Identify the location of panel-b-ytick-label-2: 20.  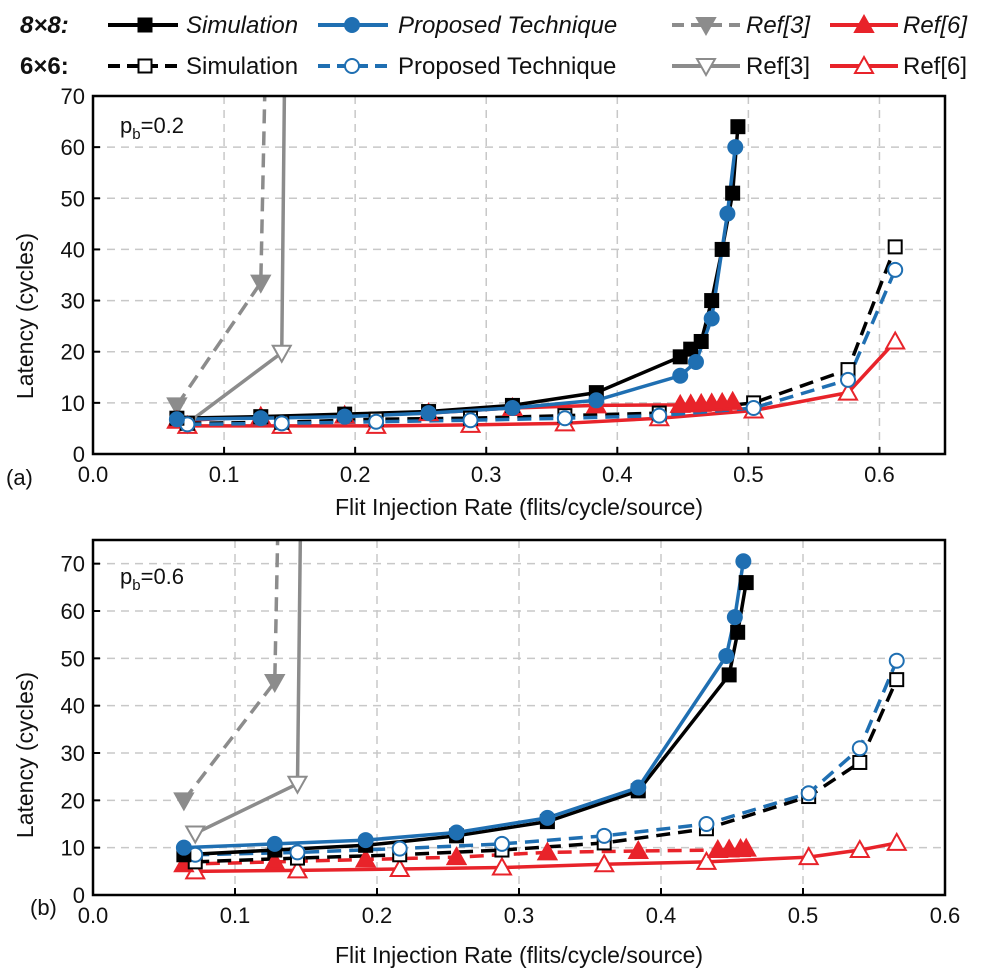
(73, 800).